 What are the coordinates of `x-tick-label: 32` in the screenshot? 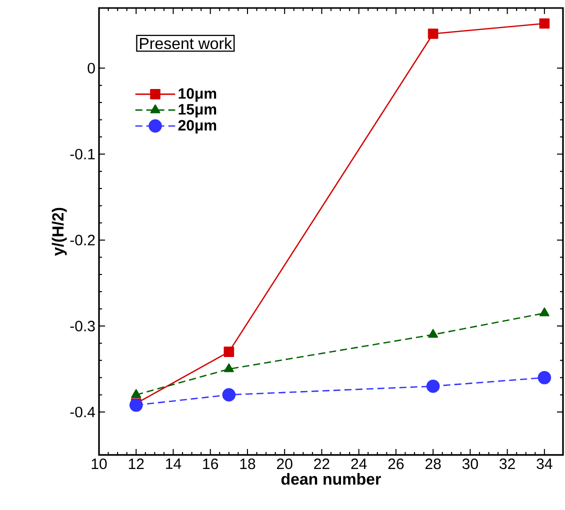 It's located at (507, 464).